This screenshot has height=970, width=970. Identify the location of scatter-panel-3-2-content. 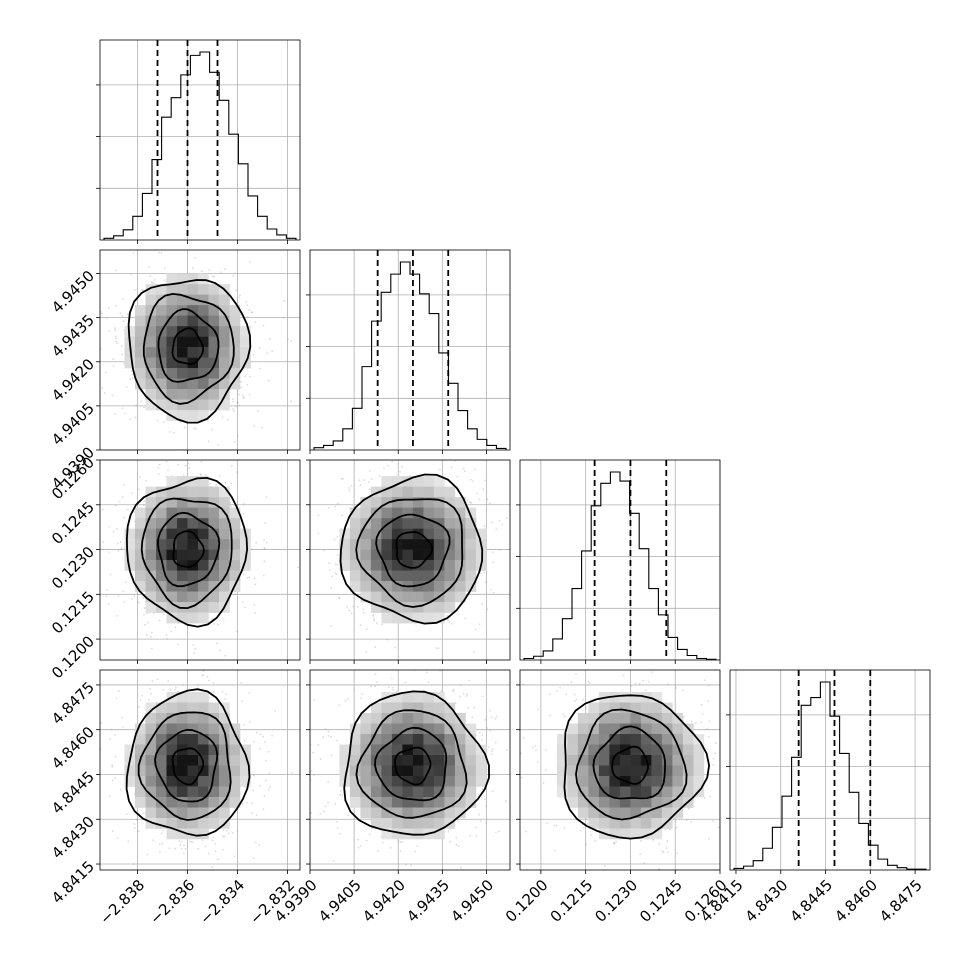
(643, 766).